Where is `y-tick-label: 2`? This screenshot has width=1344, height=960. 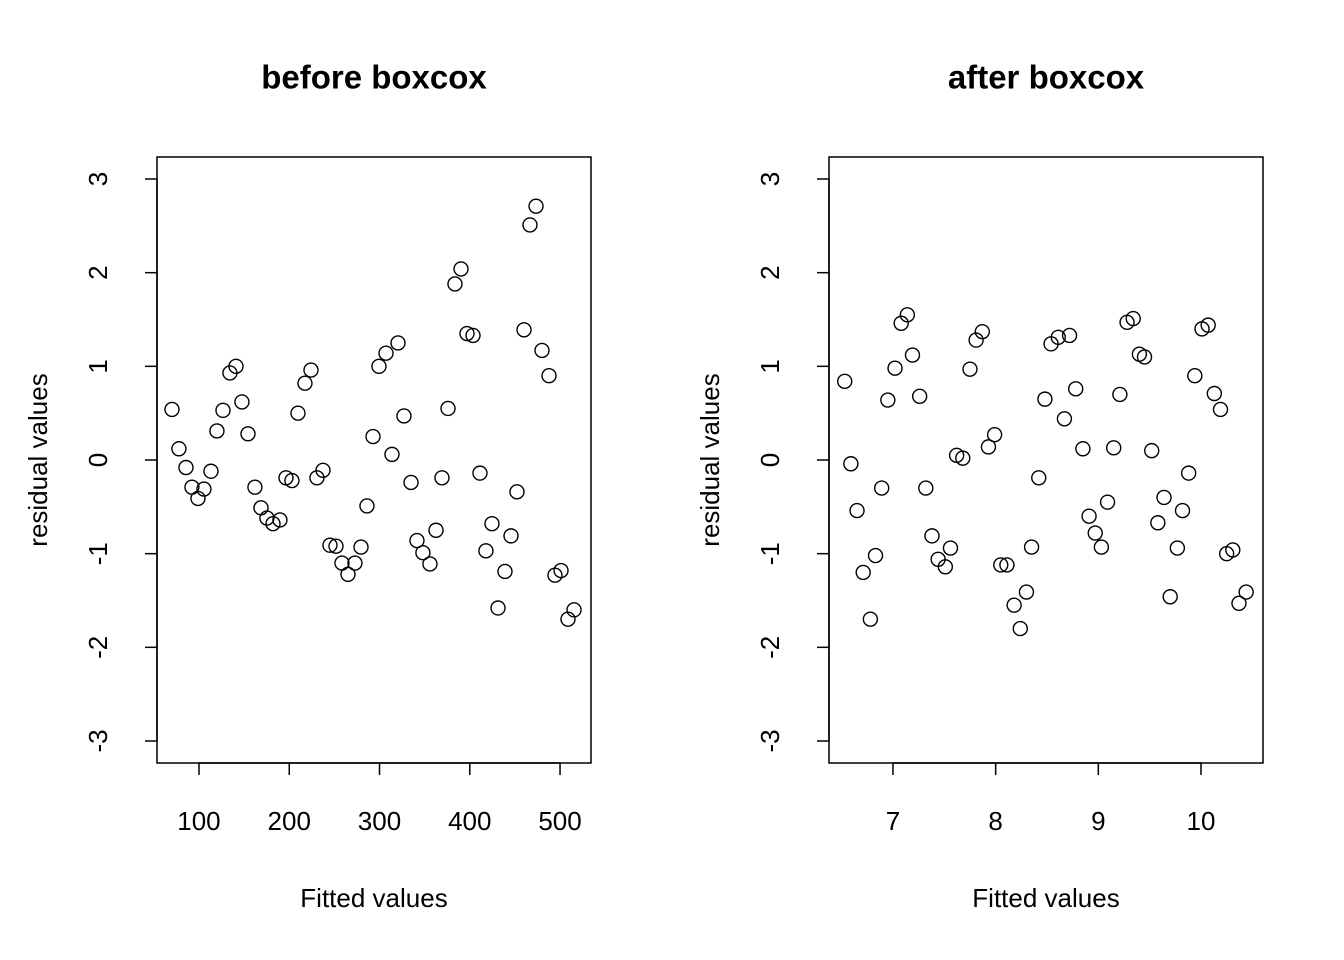 y-tick-label: 2 is located at coordinates (98, 272).